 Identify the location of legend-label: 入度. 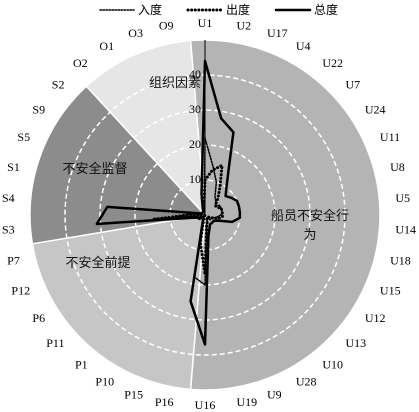
(150, 9).